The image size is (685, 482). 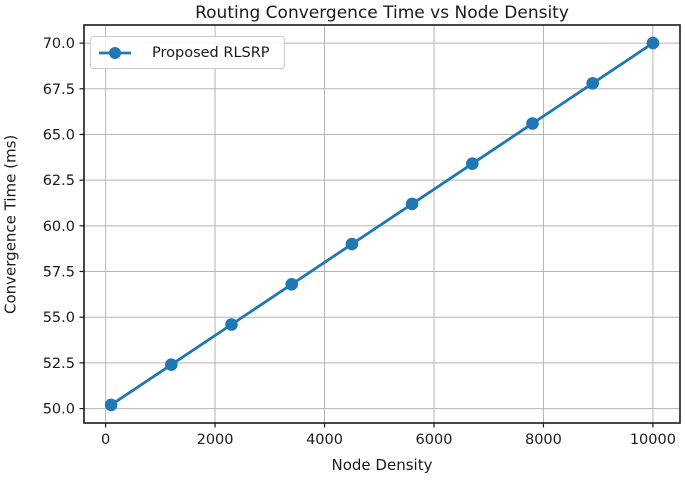 What do you see at coordinates (653, 440) in the screenshot?
I see `x-tick-label: 10000` at bounding box center [653, 440].